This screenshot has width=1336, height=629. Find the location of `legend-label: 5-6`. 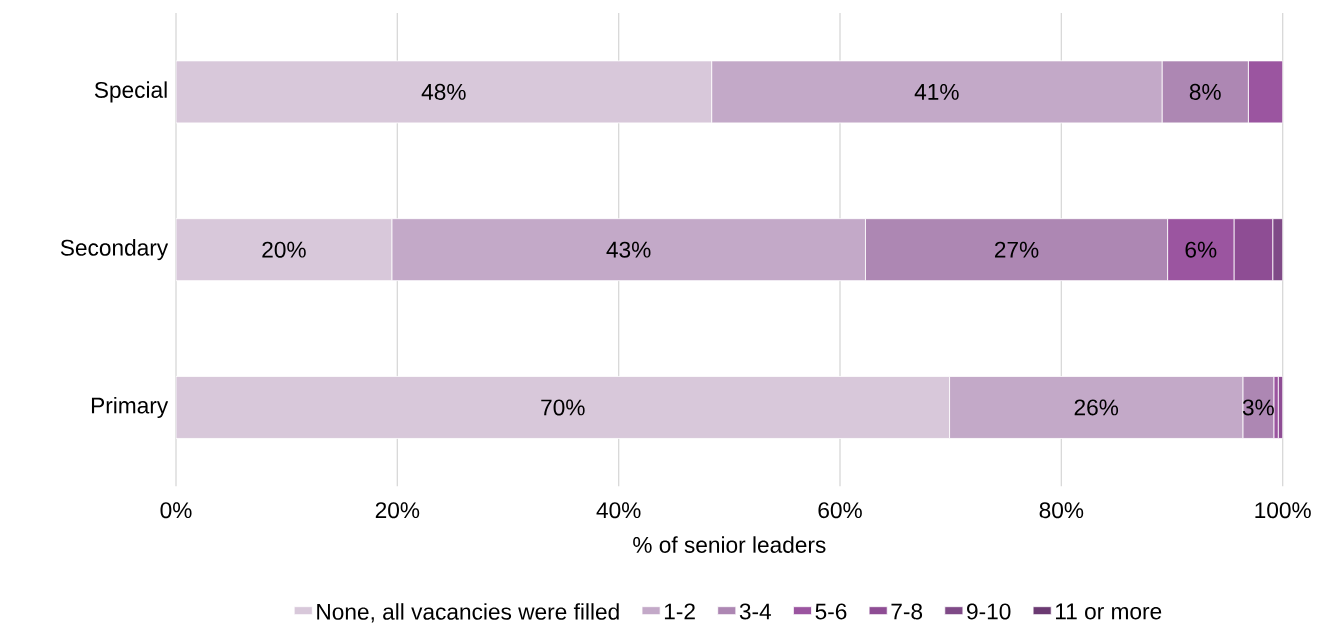

legend-label: 5-6 is located at coordinates (831, 611).